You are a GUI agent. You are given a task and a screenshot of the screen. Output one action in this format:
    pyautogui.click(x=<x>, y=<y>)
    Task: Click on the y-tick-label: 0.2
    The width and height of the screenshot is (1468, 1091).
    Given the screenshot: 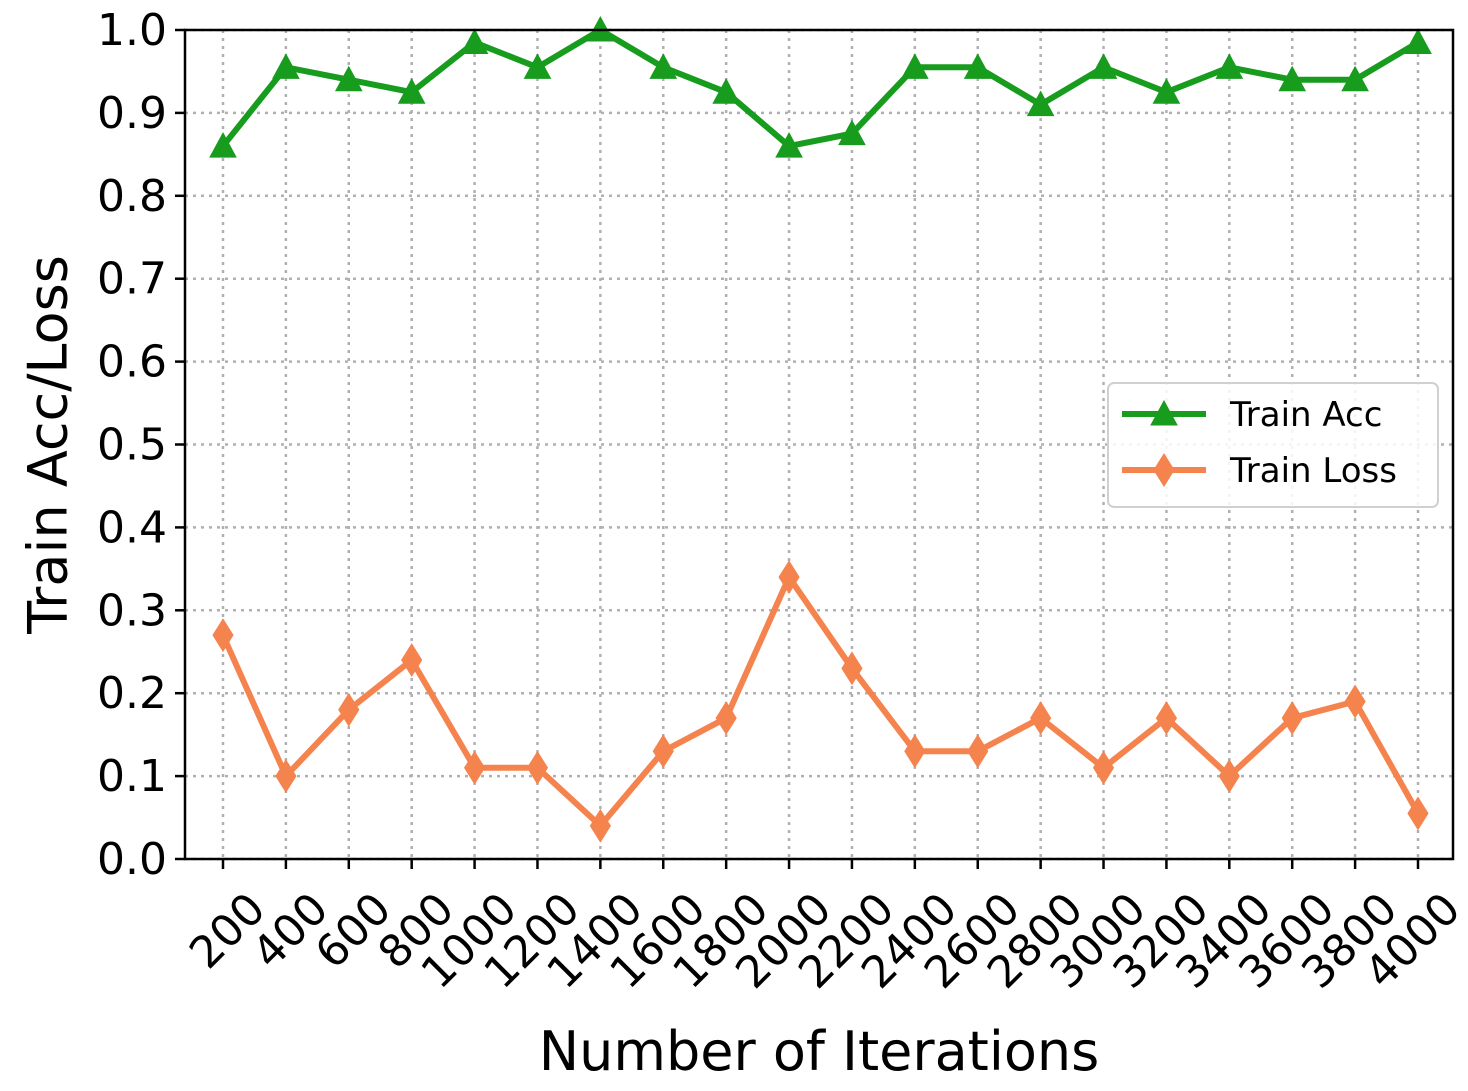 What is the action you would take?
    pyautogui.click(x=132, y=693)
    